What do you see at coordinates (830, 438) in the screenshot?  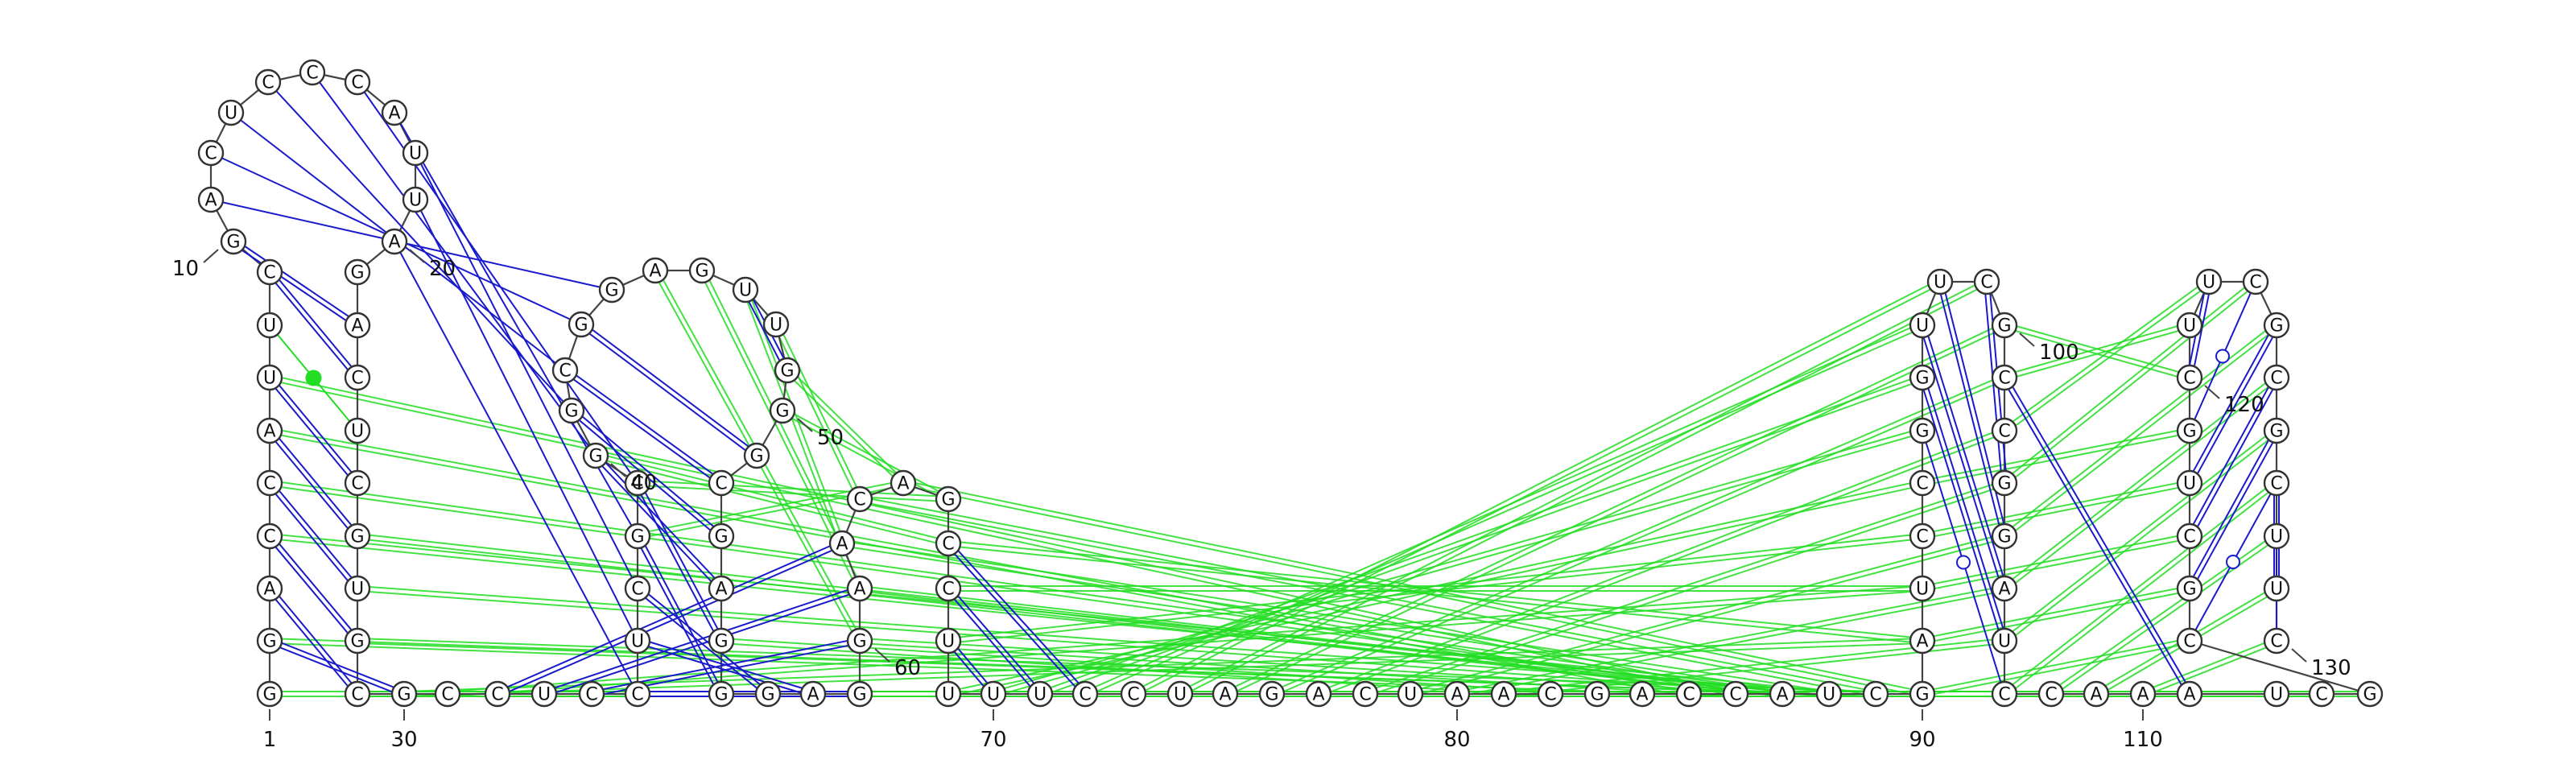 I see `position-number-label: 50` at bounding box center [830, 438].